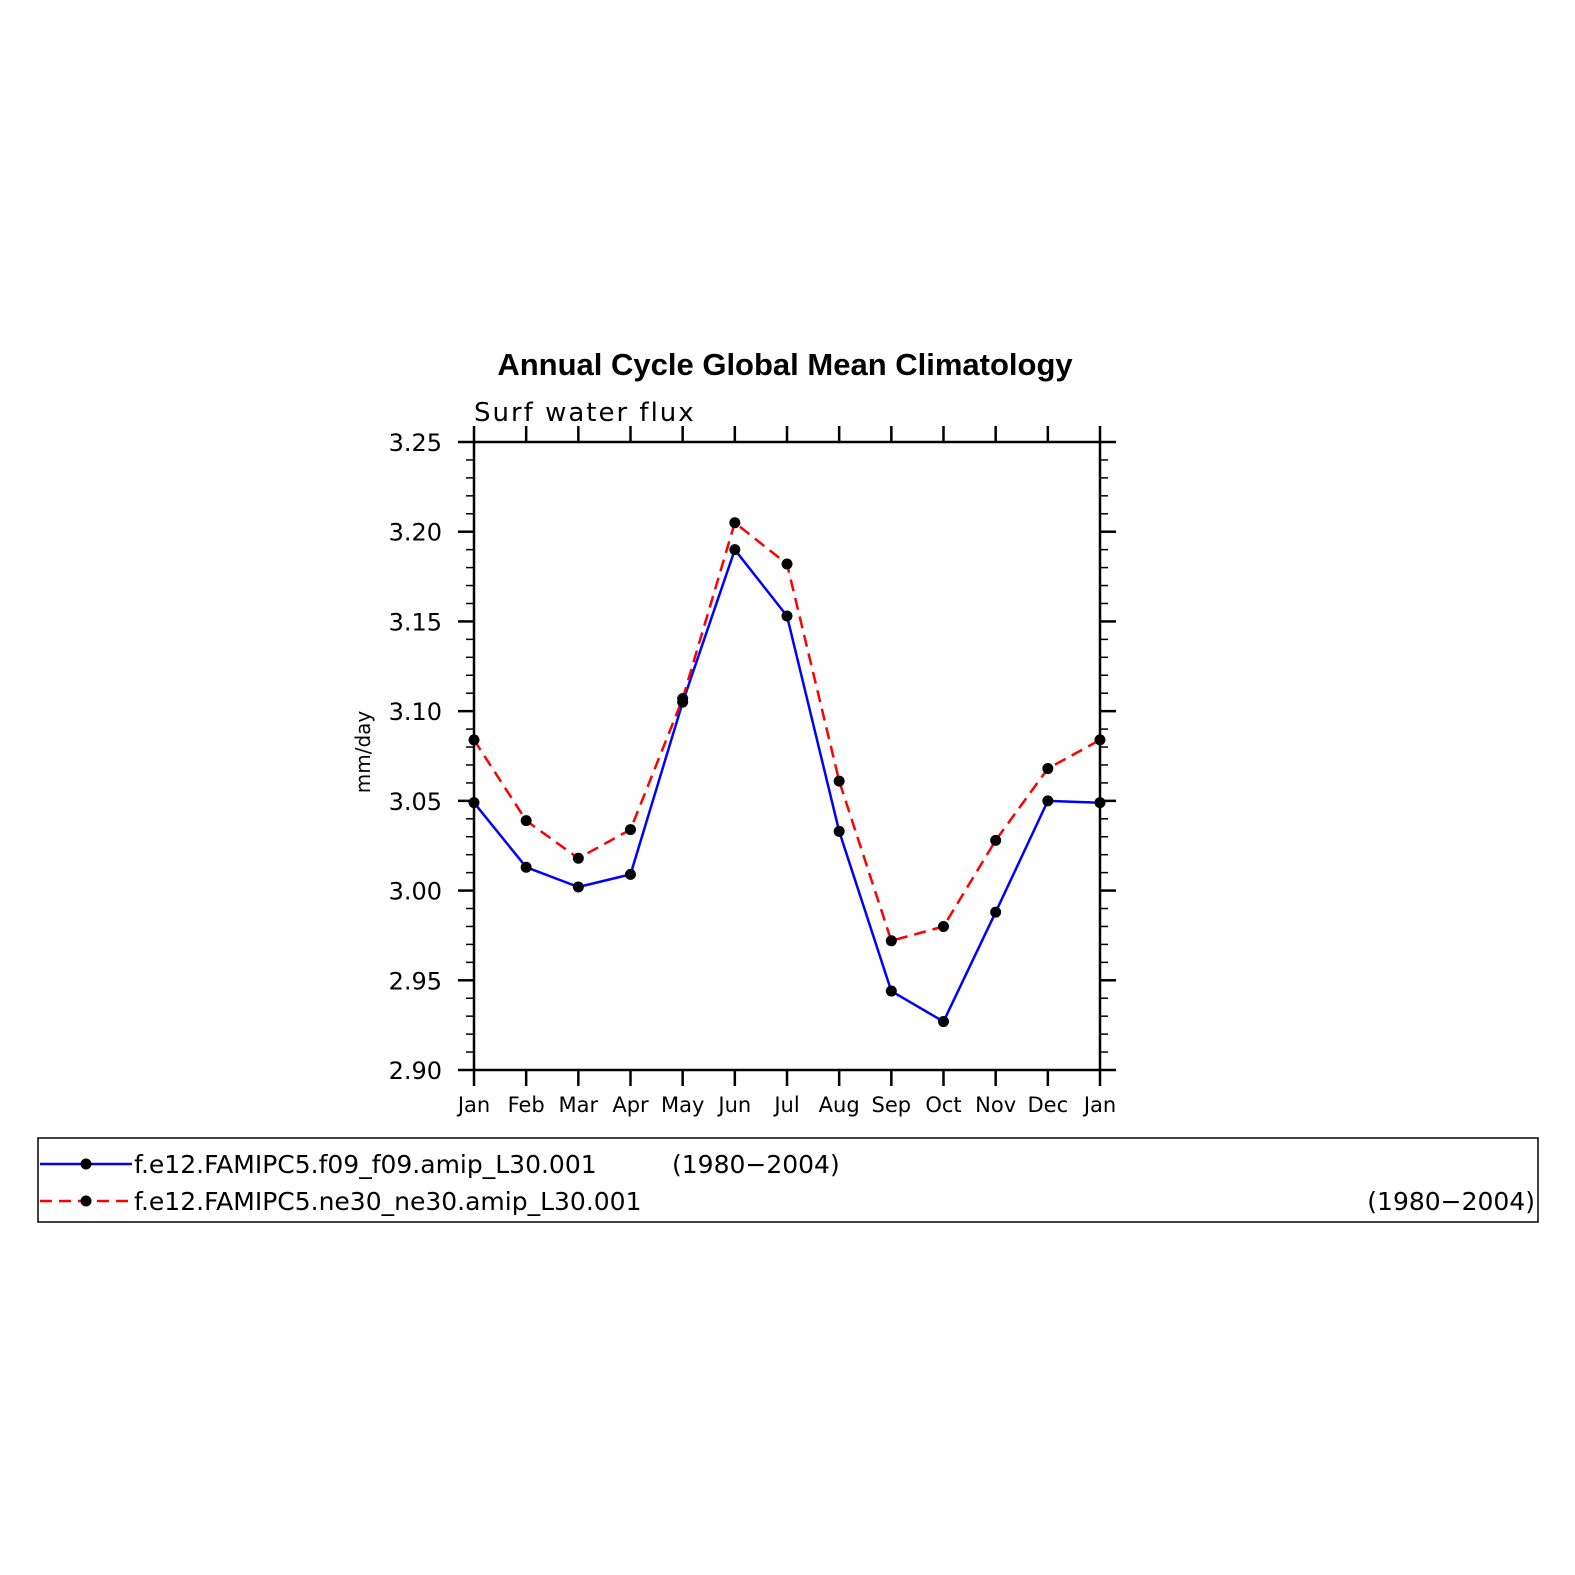  Describe the element at coordinates (415, 712) in the screenshot. I see `y-tick-label: 3.10` at that location.